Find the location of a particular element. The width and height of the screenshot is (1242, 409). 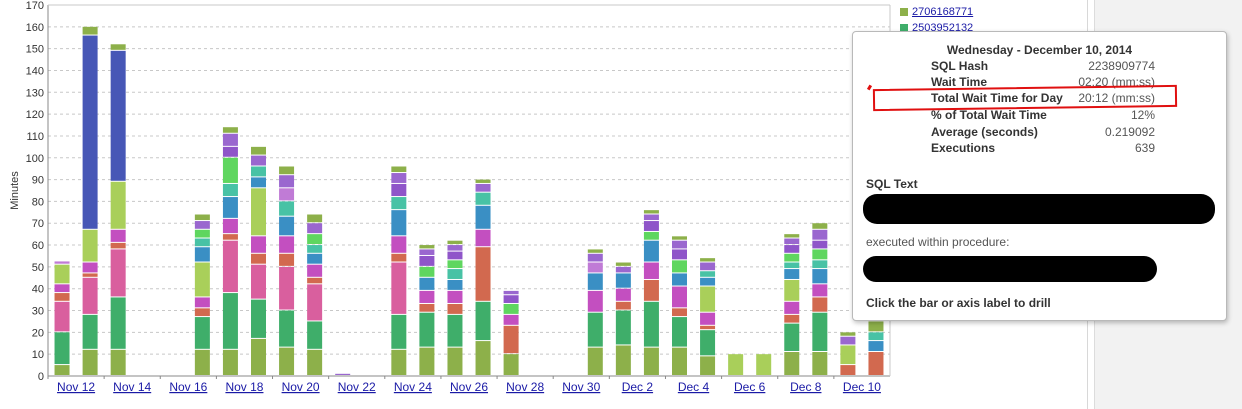

x-tick-label: Nov 18 is located at coordinates (244, 387).